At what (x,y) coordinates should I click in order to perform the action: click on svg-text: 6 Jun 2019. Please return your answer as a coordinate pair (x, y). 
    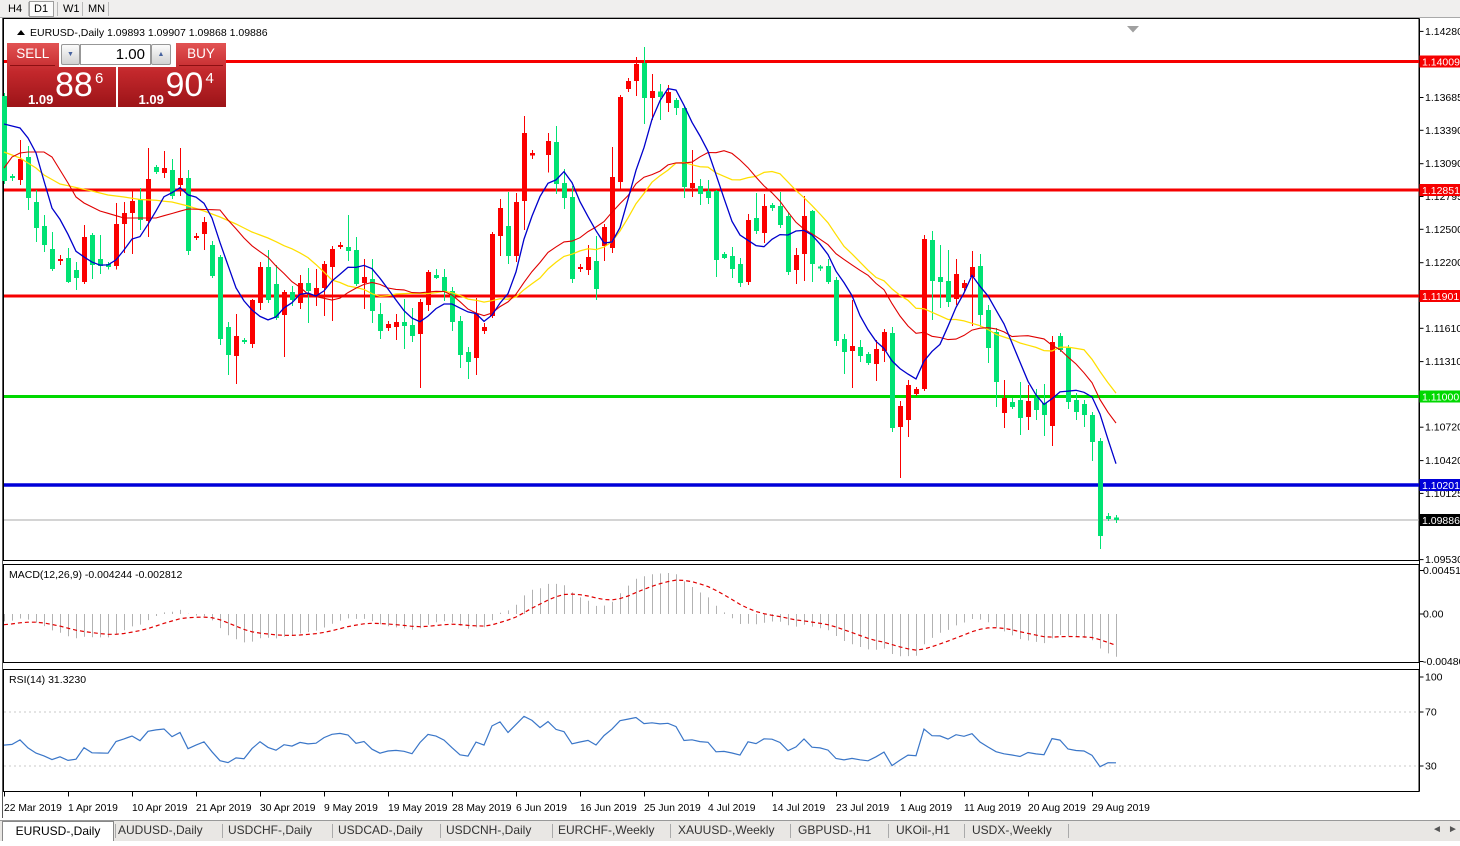
    Looking at the image, I should click on (541, 808).